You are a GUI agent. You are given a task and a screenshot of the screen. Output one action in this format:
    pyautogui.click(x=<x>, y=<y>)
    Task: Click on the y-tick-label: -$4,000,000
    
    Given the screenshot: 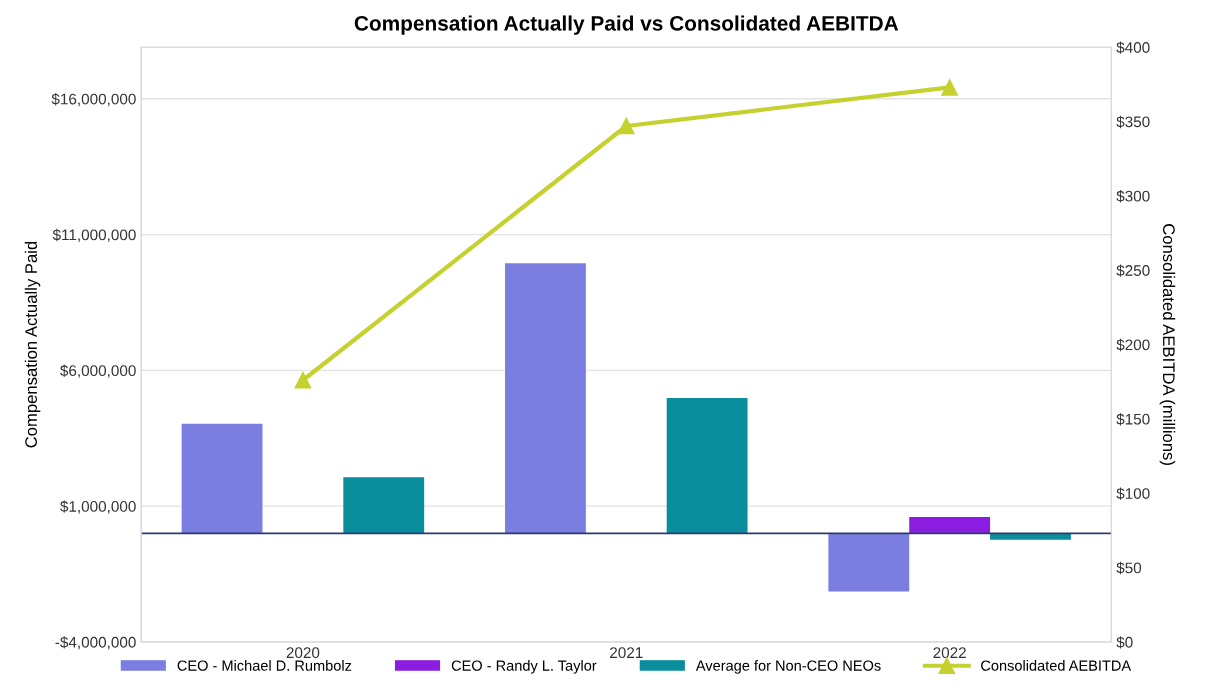 What is the action you would take?
    pyautogui.click(x=95, y=643)
    